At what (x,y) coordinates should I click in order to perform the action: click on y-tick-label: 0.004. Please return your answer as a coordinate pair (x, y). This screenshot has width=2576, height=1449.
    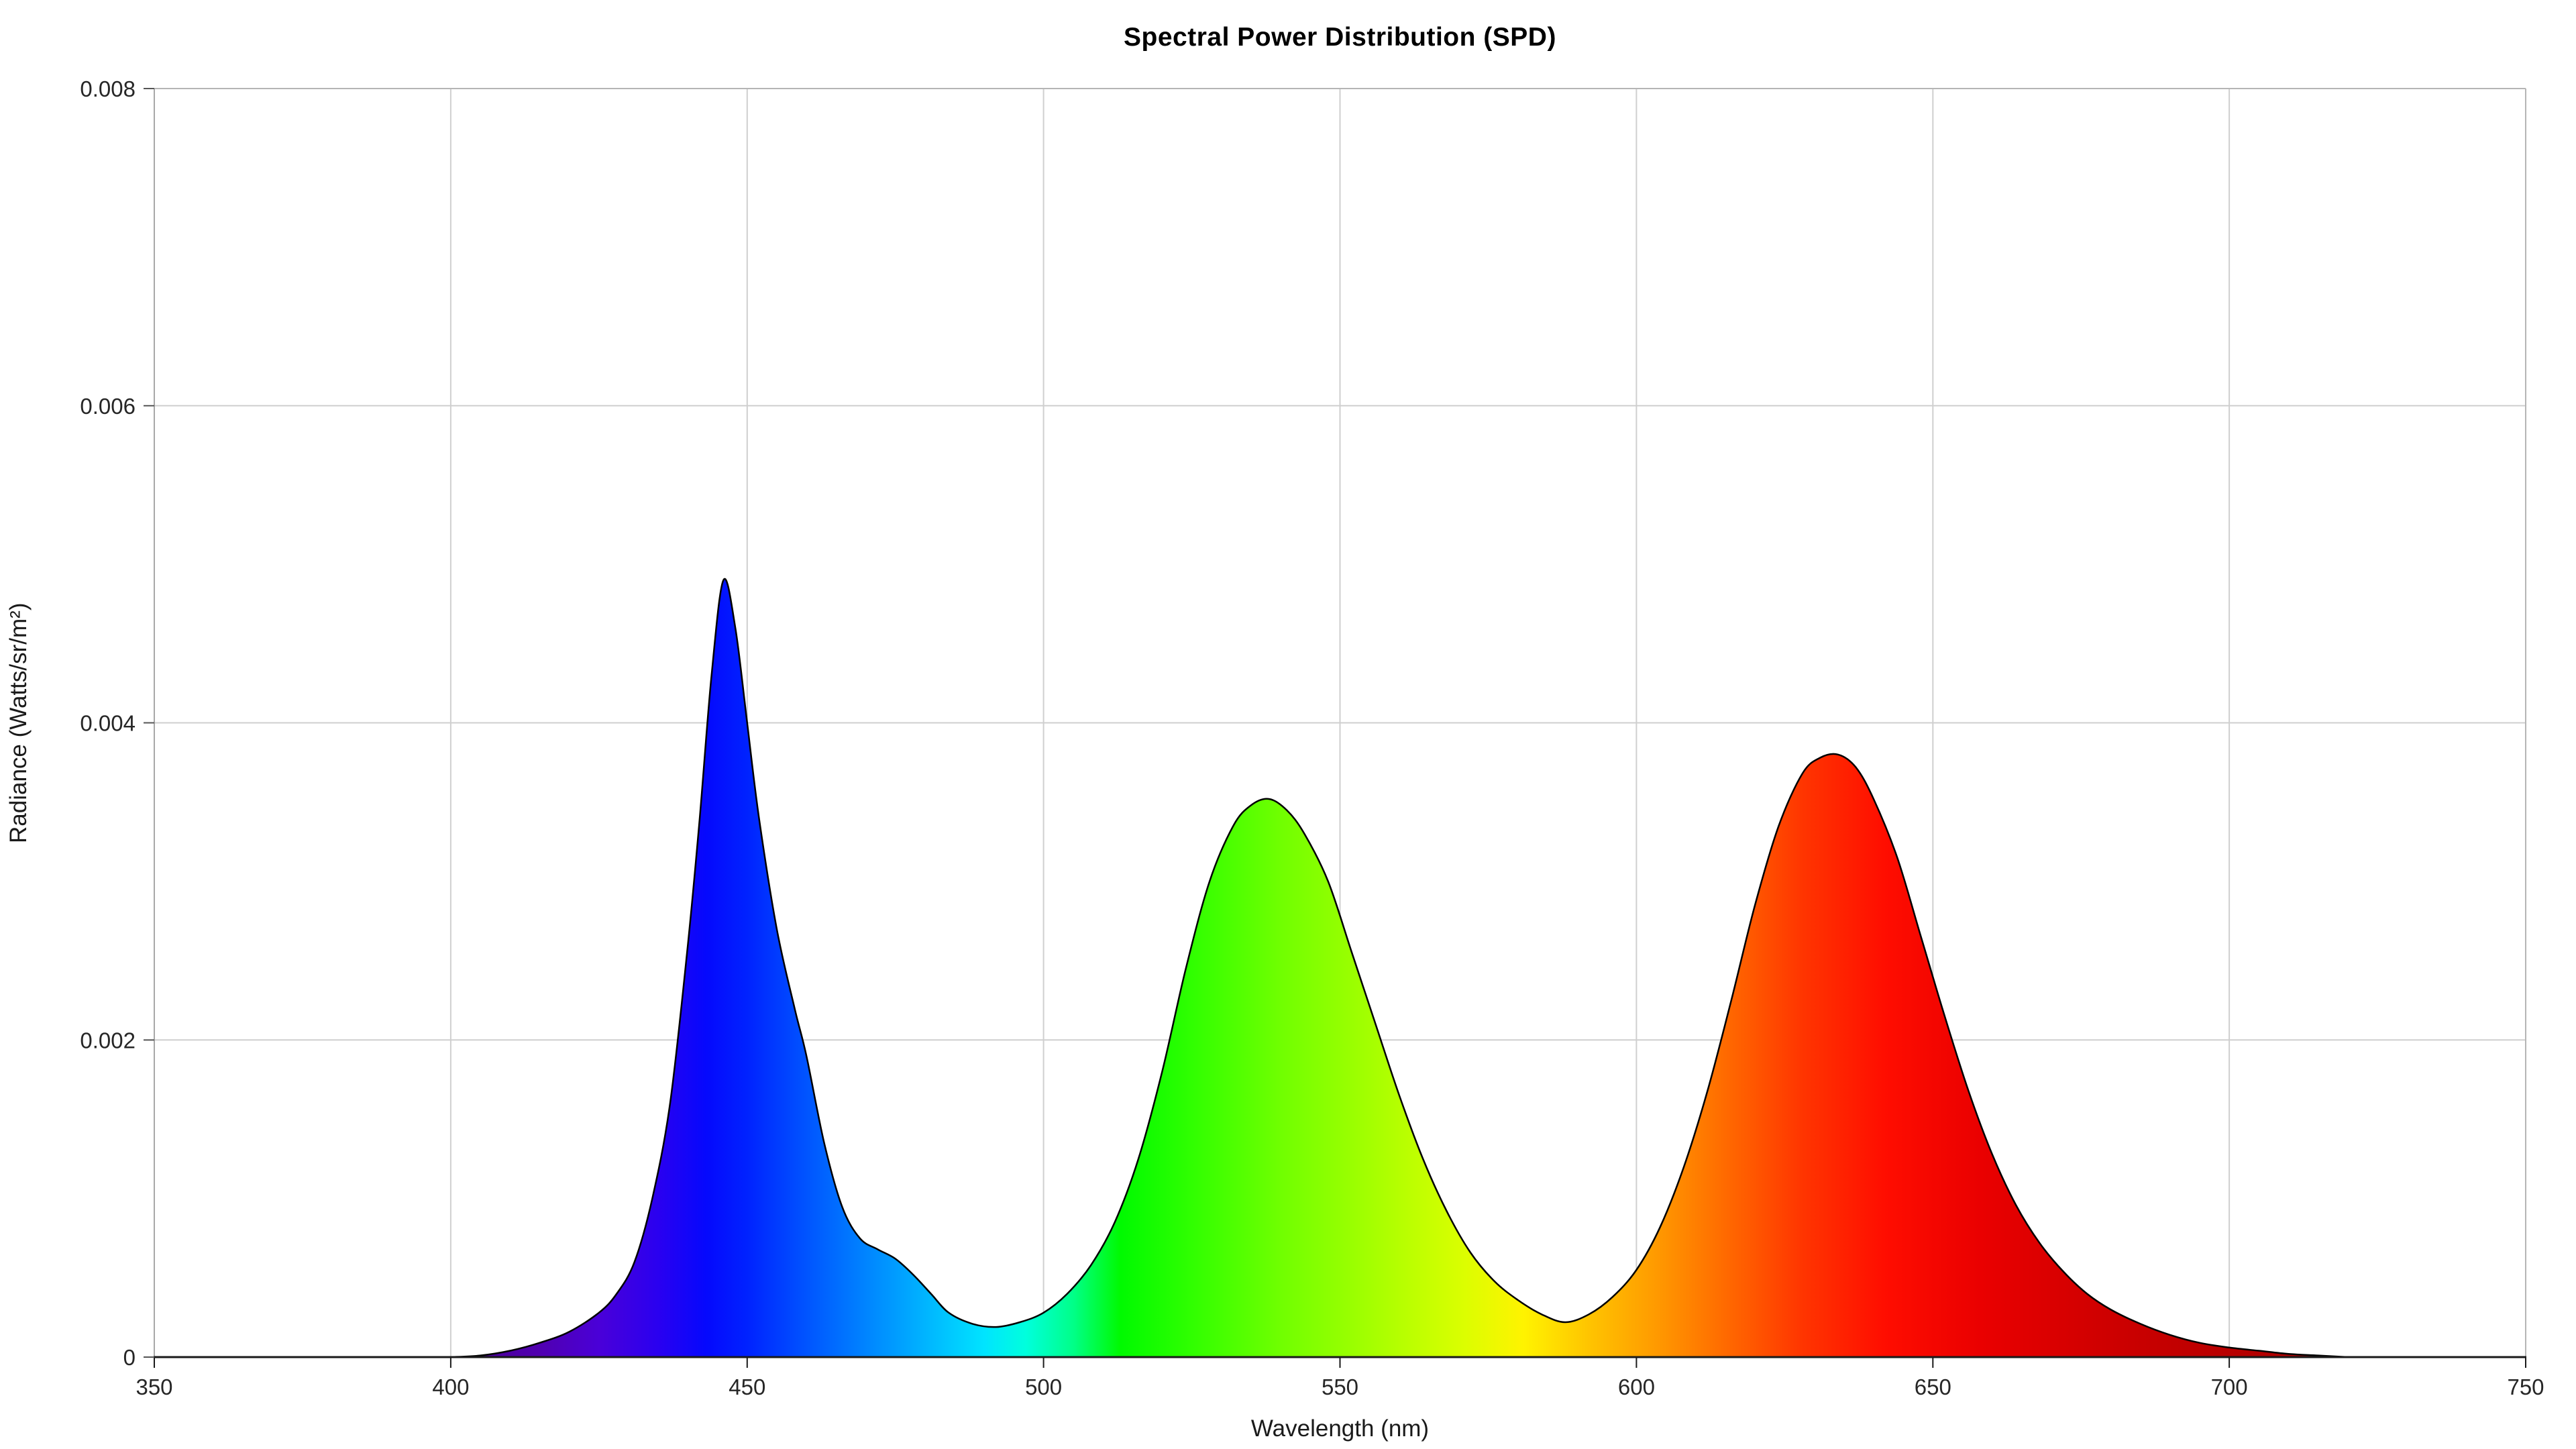
    Looking at the image, I should click on (108, 723).